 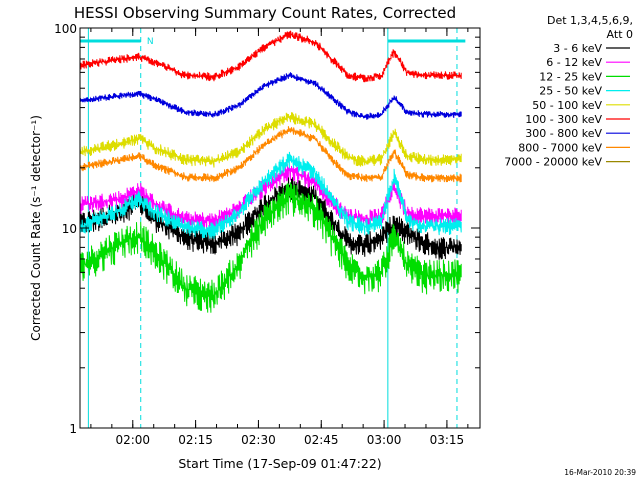 I want to click on y-axis-label: Corrected Count Rate (s⁻¹ detector⁻¹), so click(x=36, y=228).